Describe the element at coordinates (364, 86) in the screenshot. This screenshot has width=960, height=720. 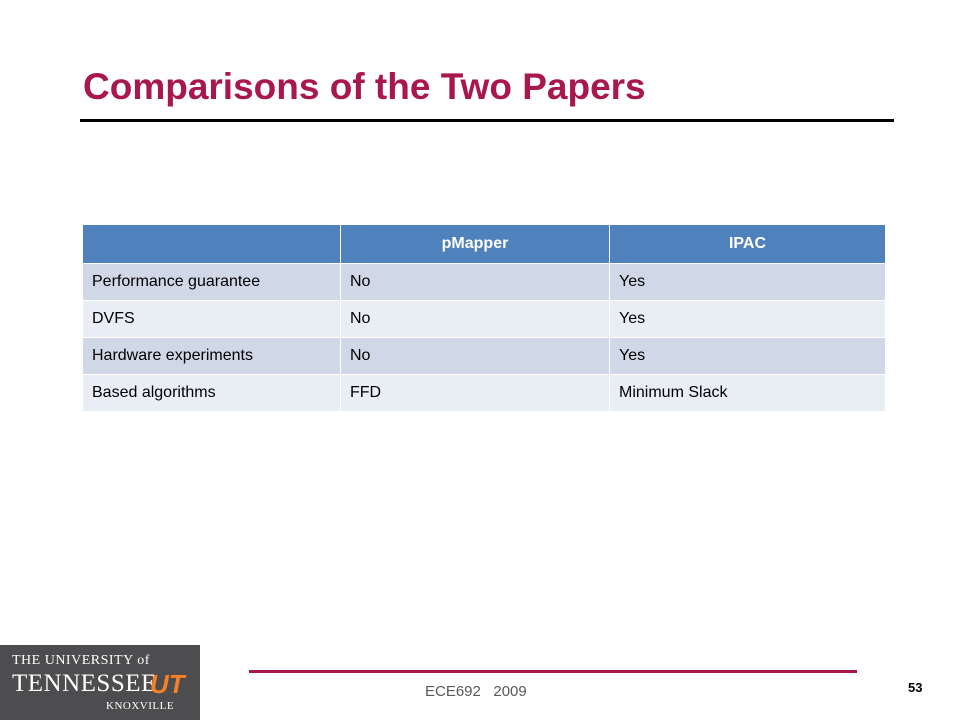
I see `slide-title: Comparisons of the Two Papers` at that location.